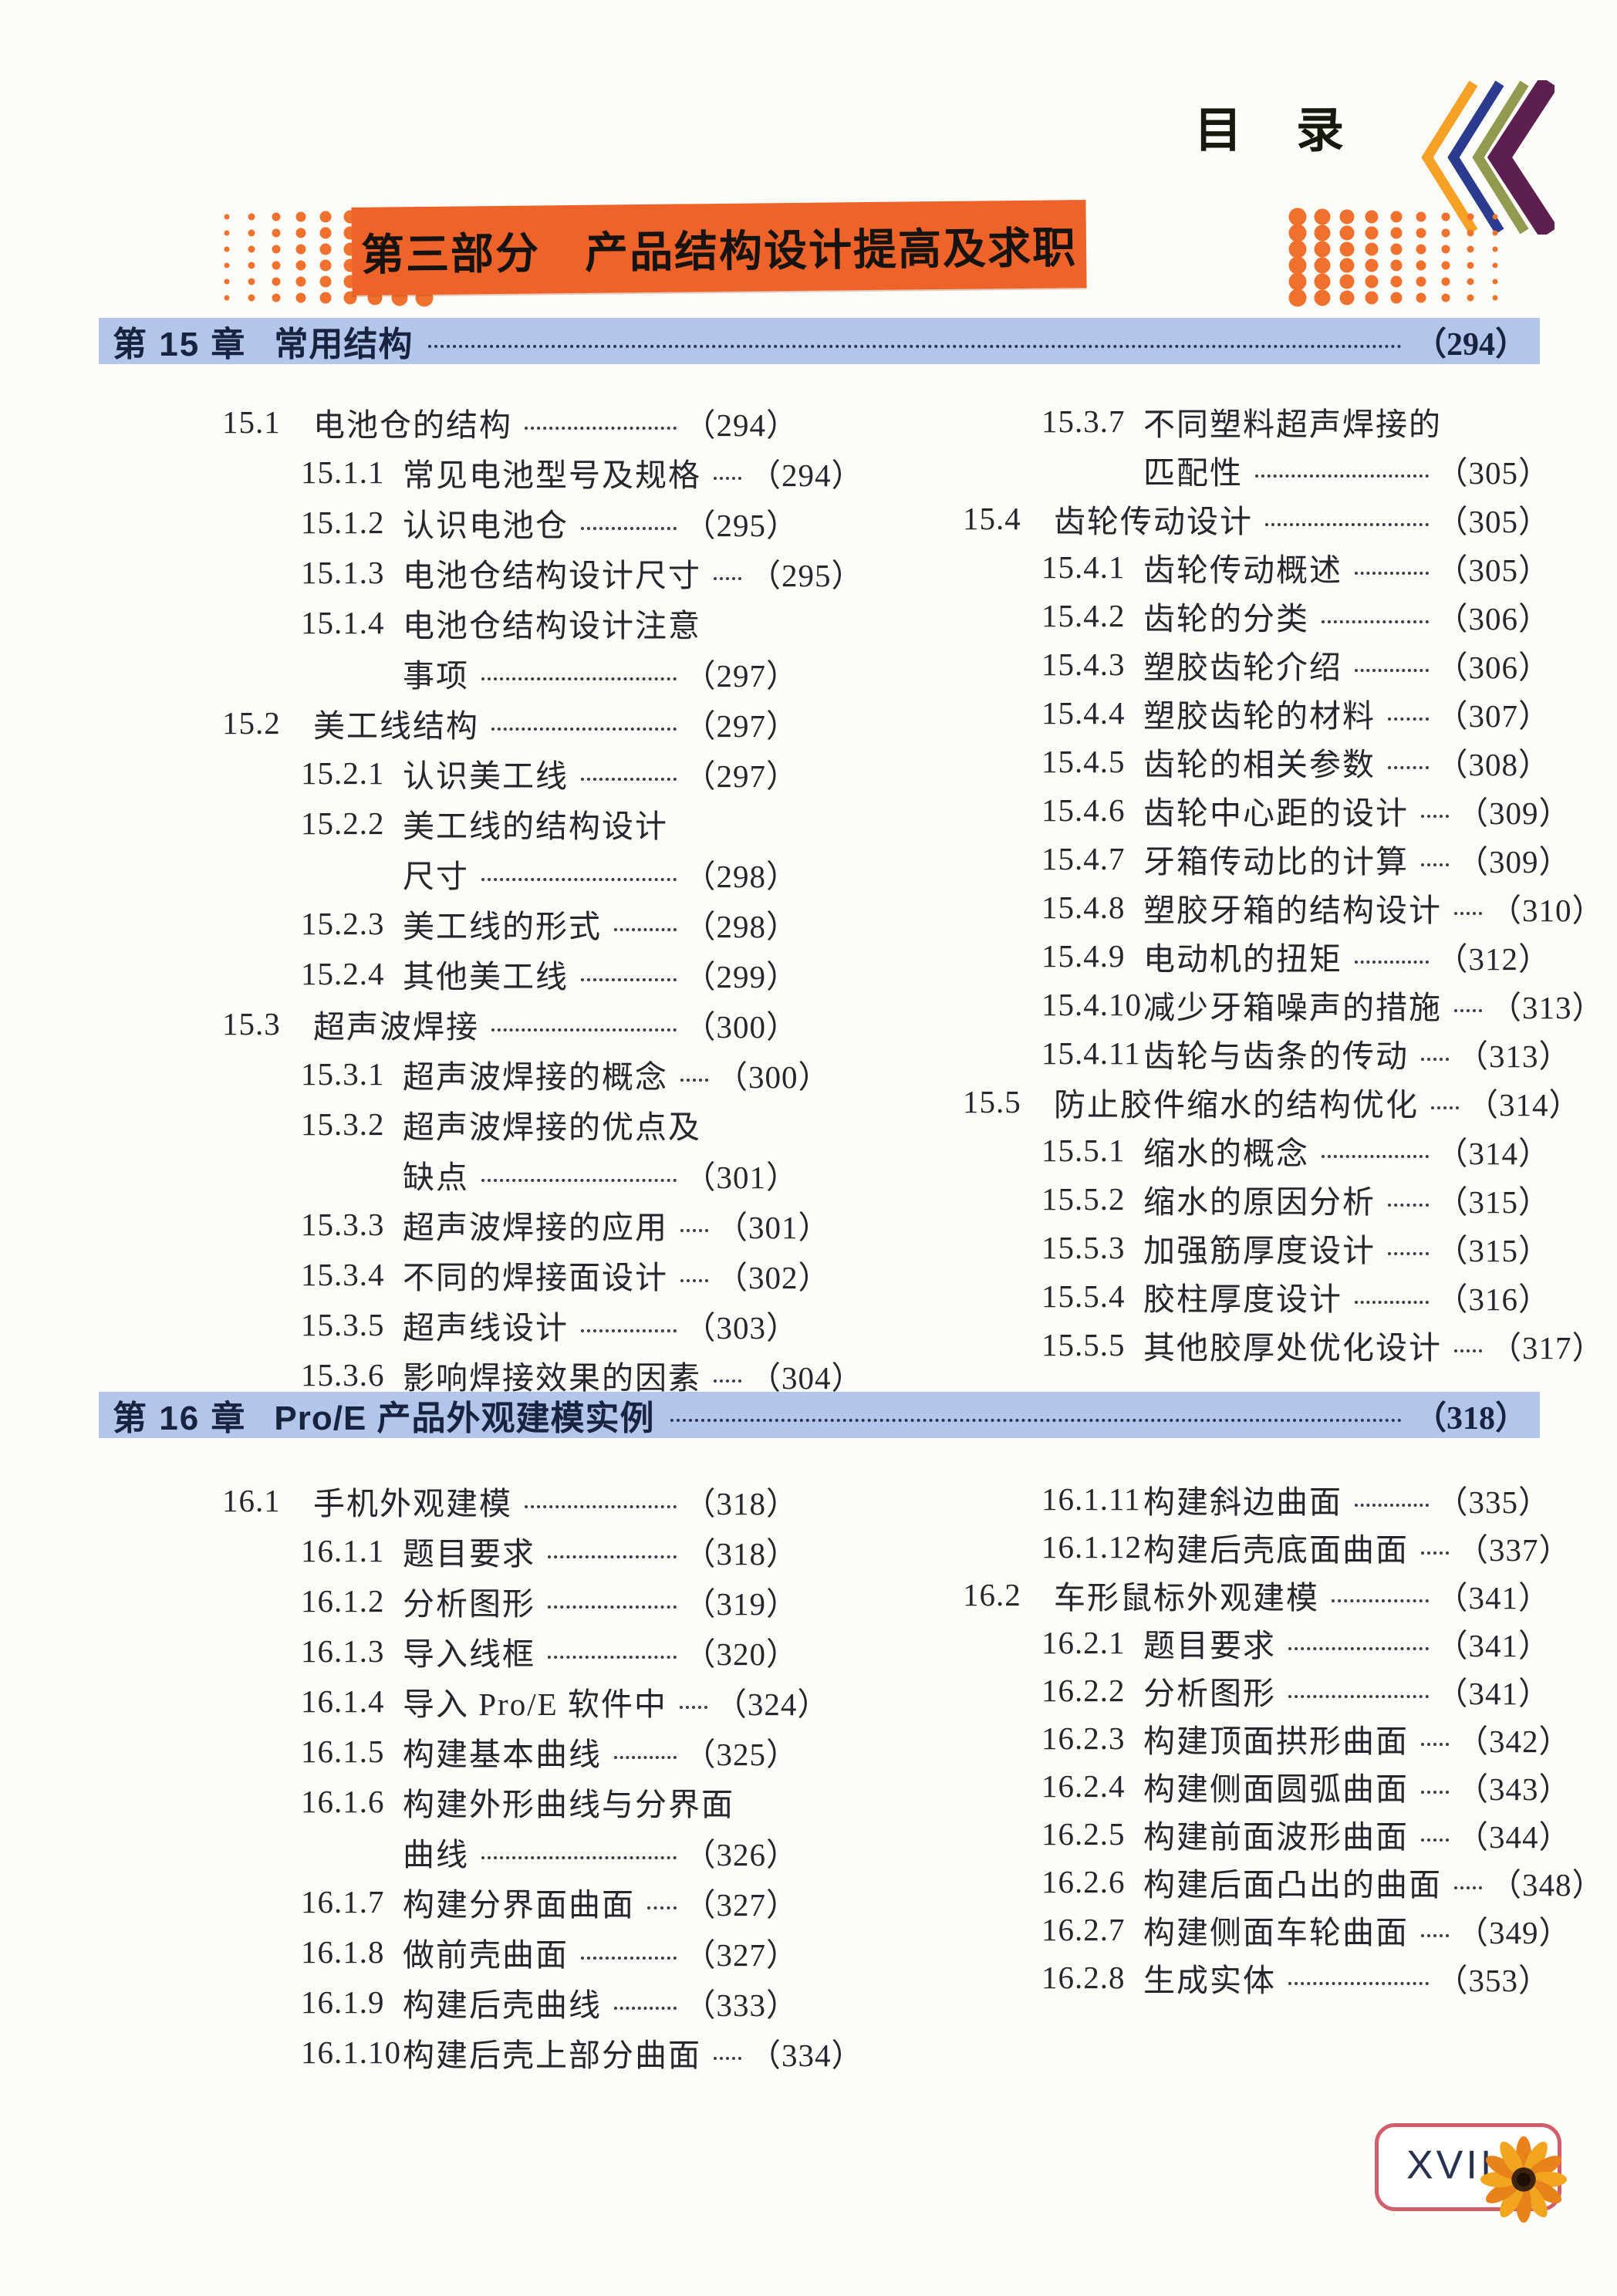  What do you see at coordinates (492, 1651) in the screenshot?
I see `toc-entry-line: 16.1.3 导入线框 （320）` at bounding box center [492, 1651].